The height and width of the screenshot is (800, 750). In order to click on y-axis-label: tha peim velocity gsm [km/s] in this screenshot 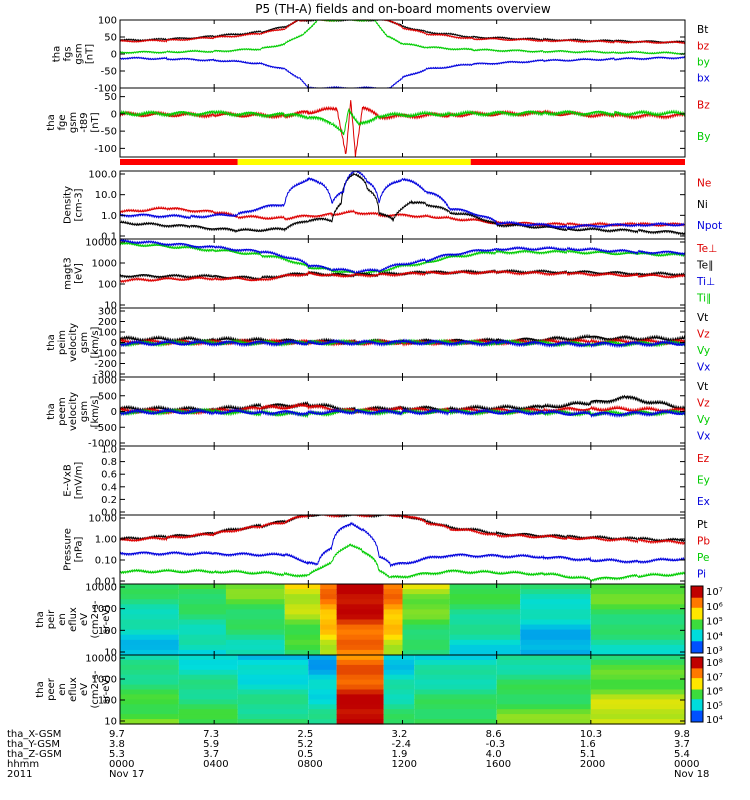, I will do `click(73, 342)`.